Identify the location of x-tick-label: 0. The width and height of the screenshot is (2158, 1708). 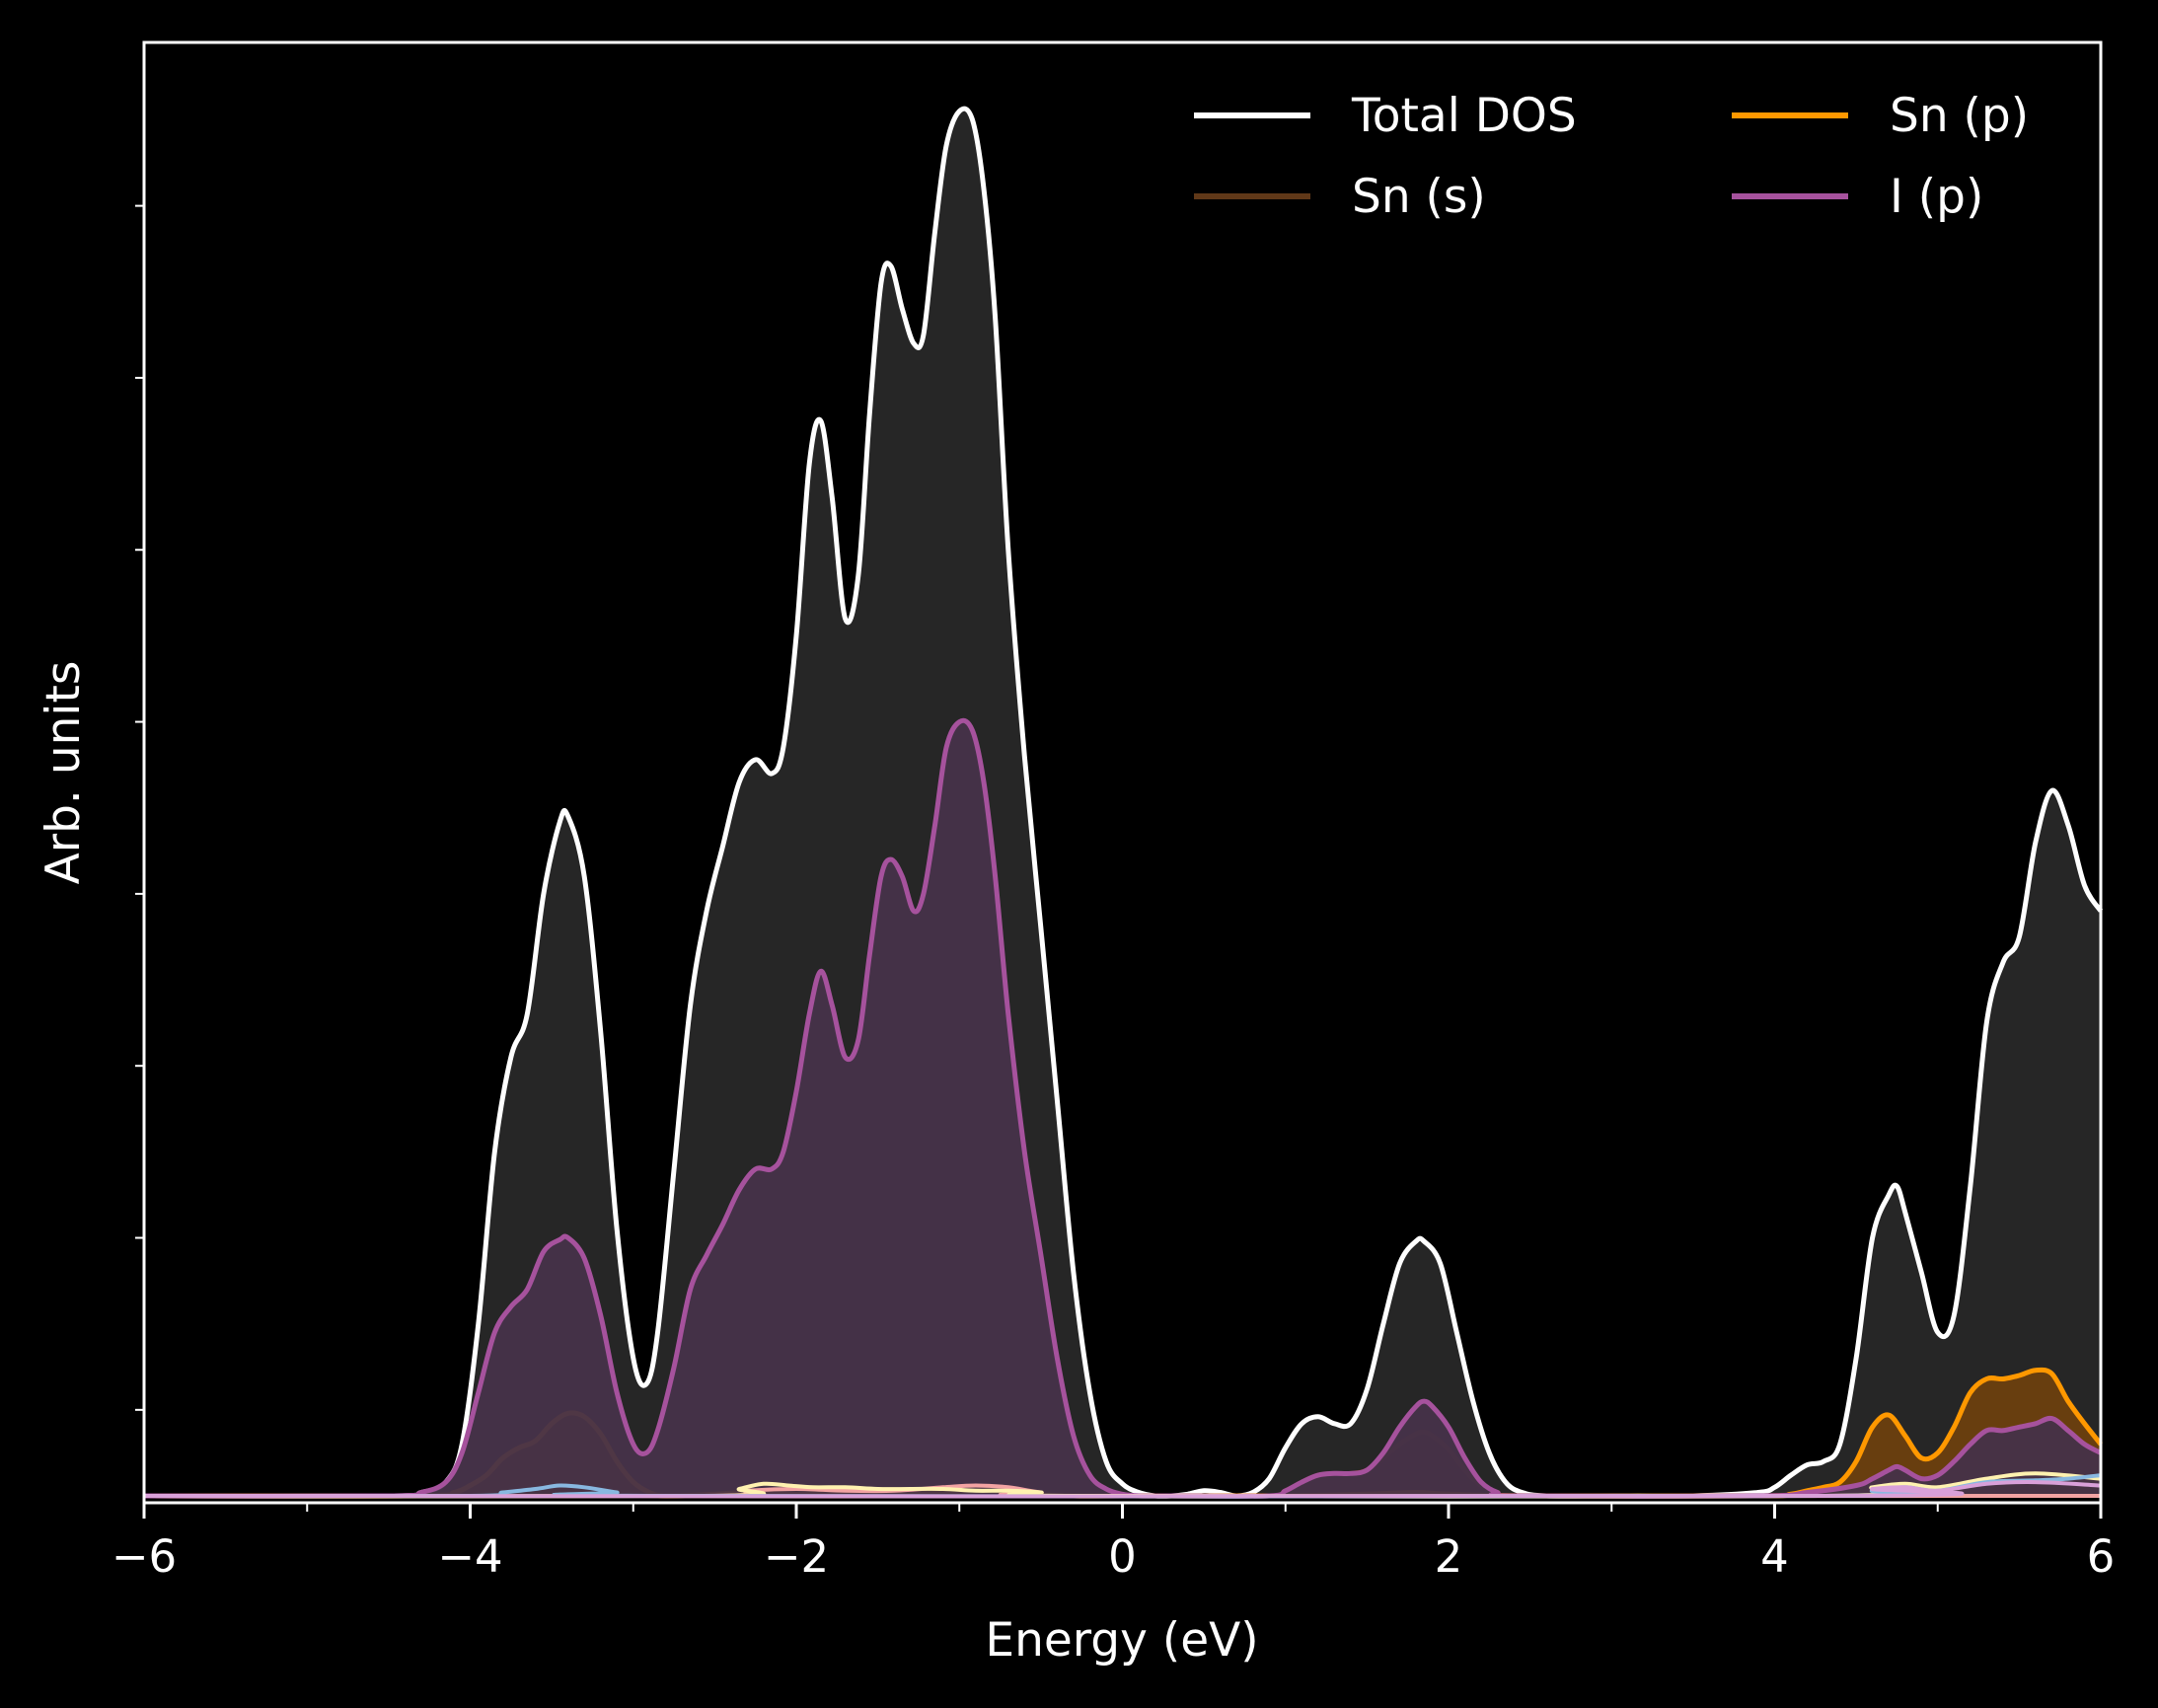
(1123, 1556).